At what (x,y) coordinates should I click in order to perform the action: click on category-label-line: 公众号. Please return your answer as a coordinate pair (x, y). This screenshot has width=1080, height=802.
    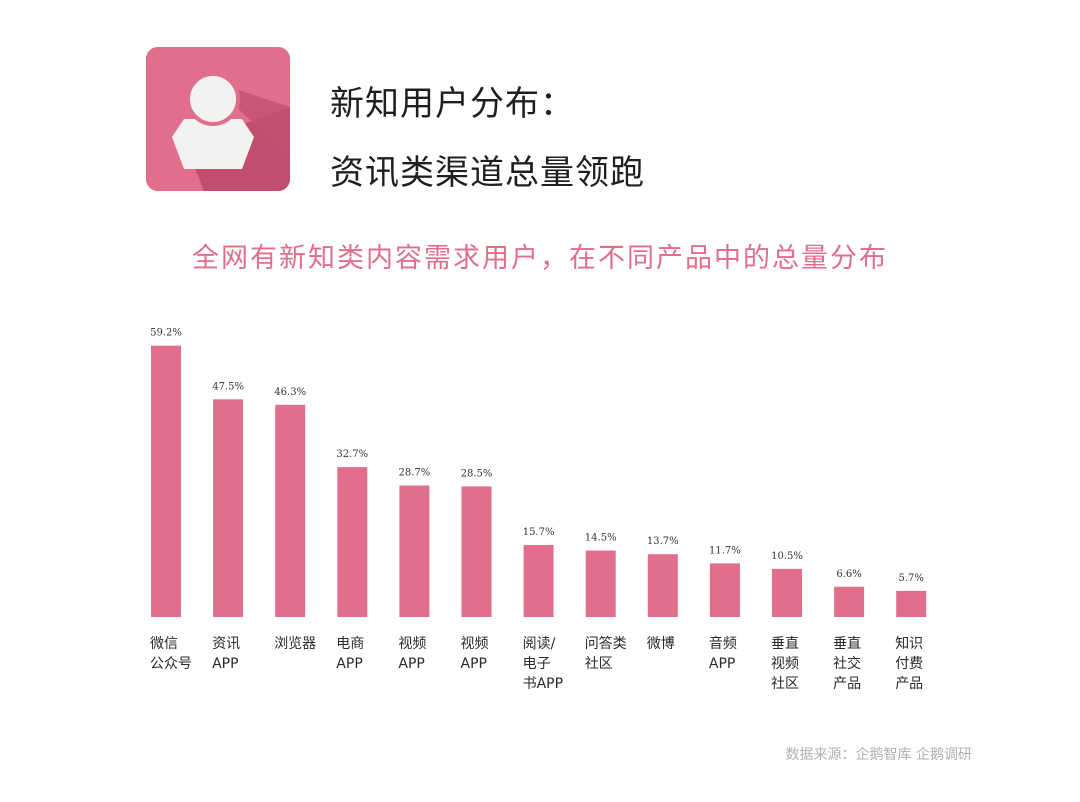
    Looking at the image, I should click on (171, 664).